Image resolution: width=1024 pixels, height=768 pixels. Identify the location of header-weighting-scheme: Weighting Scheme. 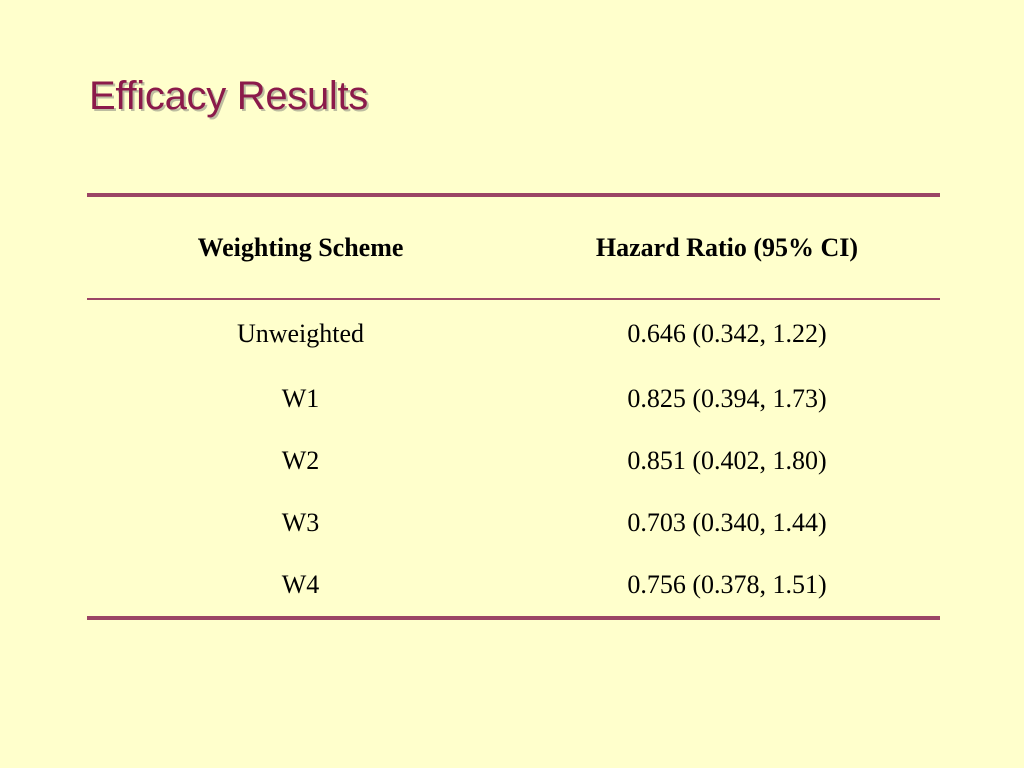
(300, 247).